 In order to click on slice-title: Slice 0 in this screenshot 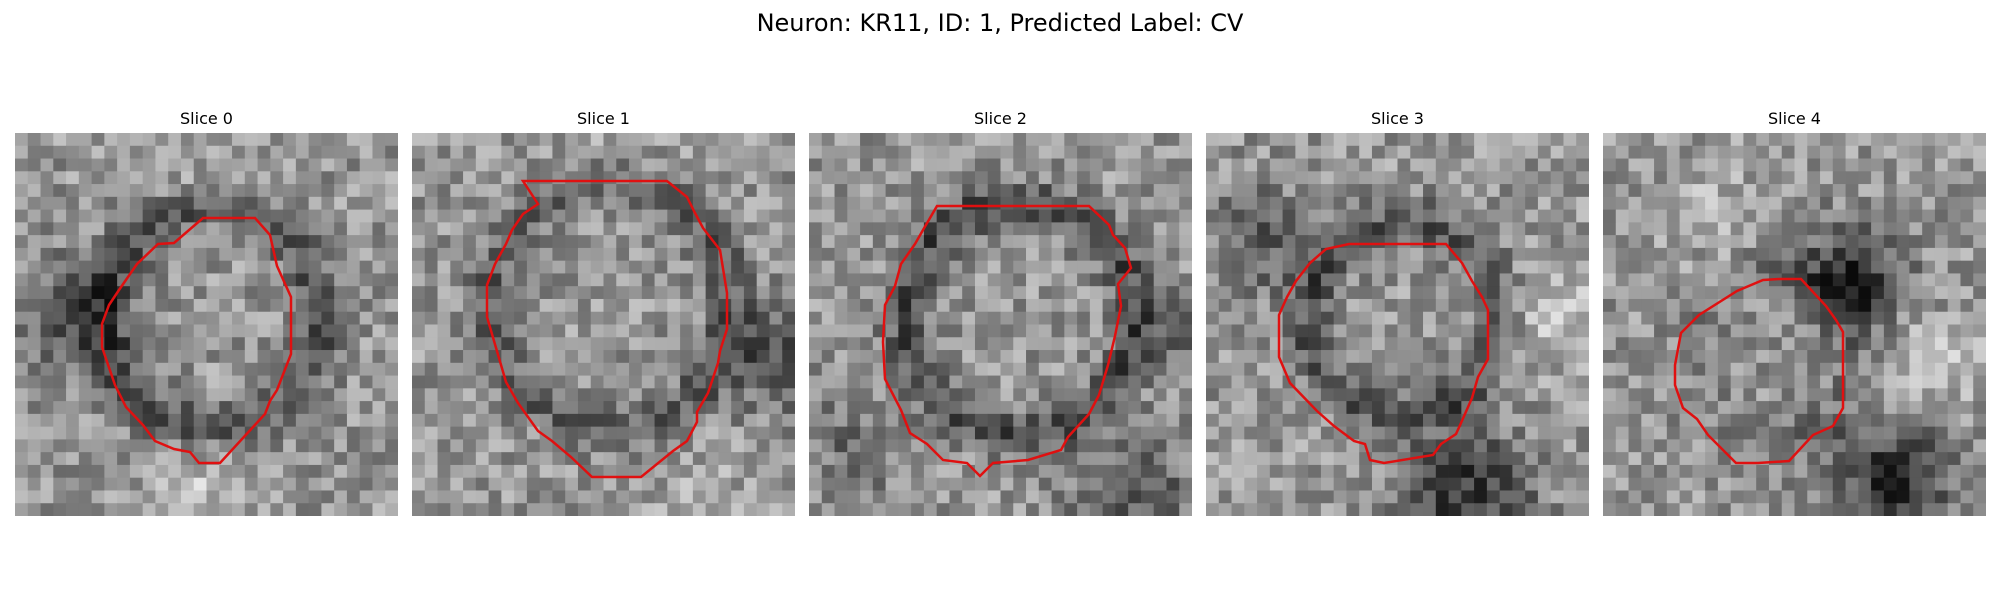, I will do `click(206, 118)`.